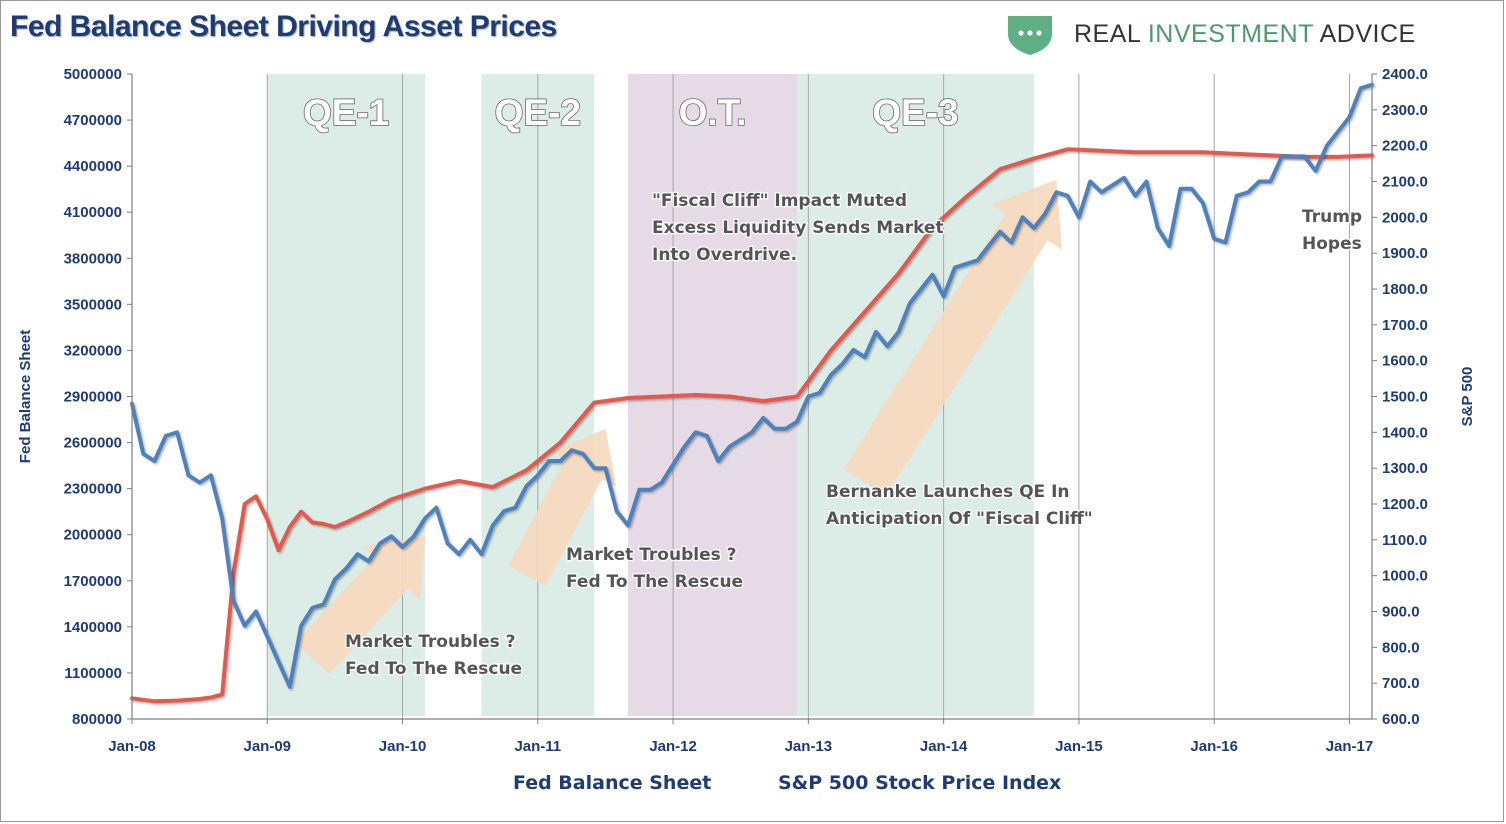  Describe the element at coordinates (360, 605) in the screenshot. I see `arrow-qe1` at that location.